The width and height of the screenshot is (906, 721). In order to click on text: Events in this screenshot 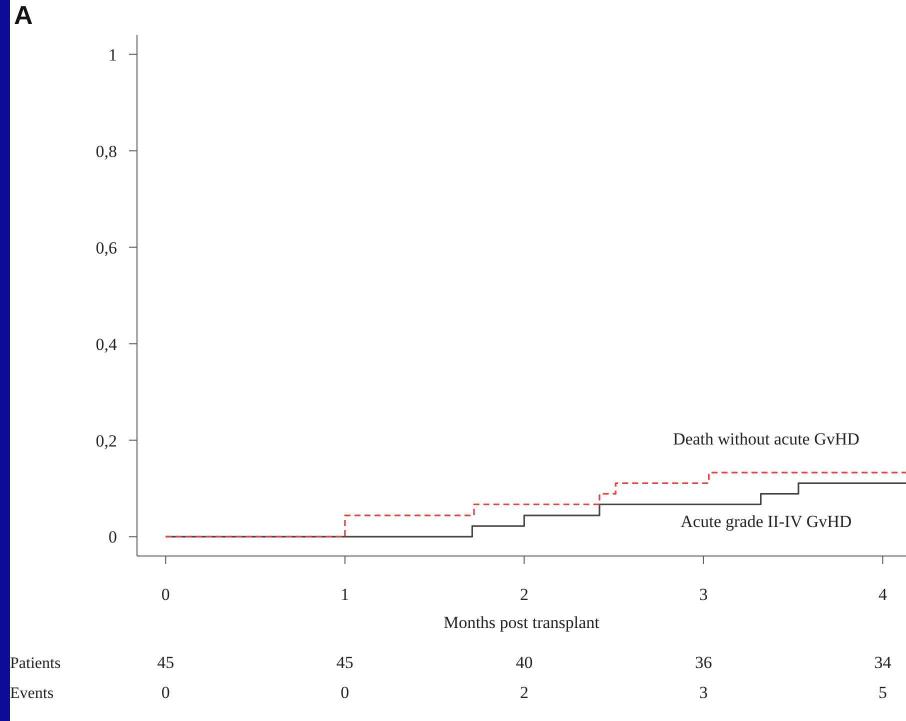, I will do `click(32, 693)`.